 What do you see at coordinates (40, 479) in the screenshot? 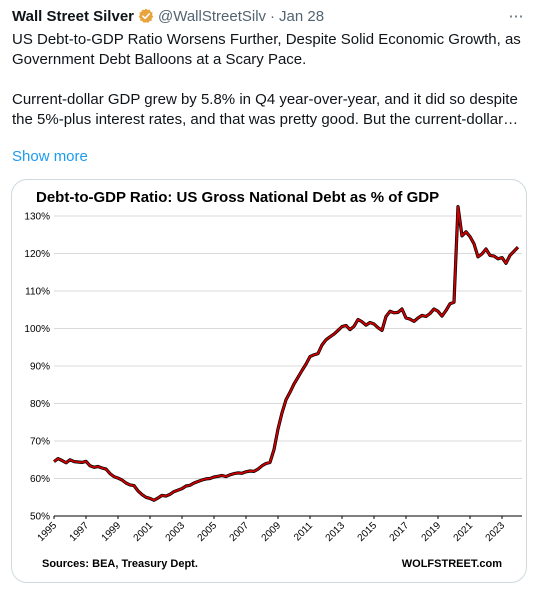
I see `y-tick-label: 60%` at bounding box center [40, 479].